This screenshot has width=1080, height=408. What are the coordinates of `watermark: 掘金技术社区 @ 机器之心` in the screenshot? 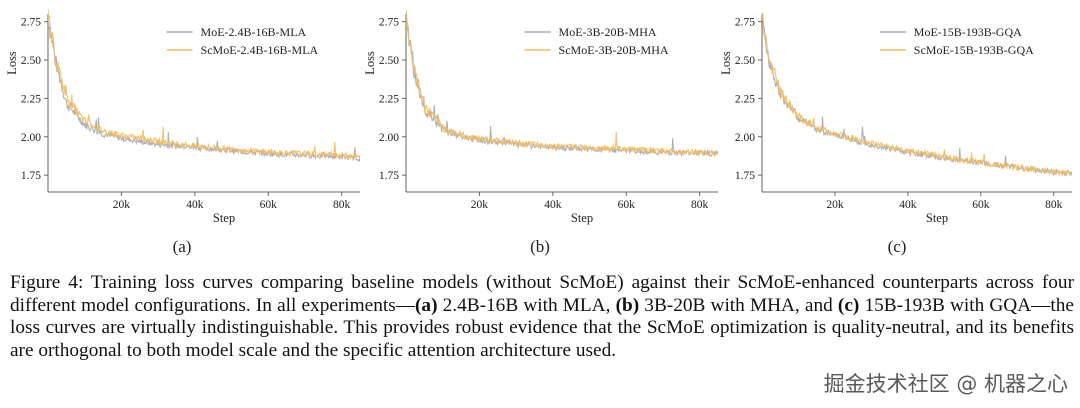 It's located at (945, 384).